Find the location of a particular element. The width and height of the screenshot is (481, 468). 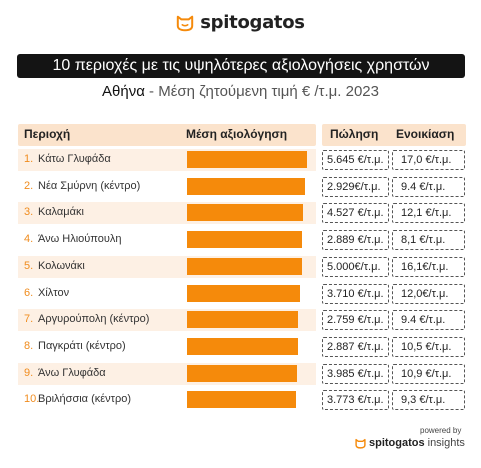

table-header-right is located at coordinates (394, 135).